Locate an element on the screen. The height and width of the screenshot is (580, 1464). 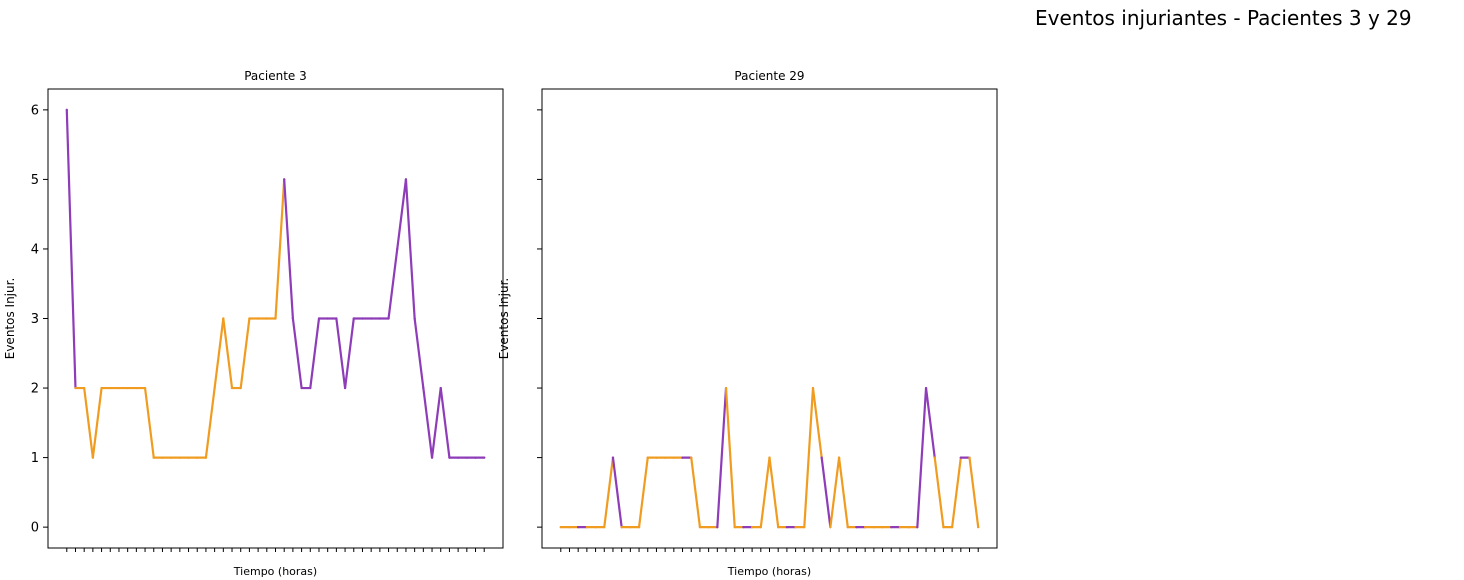
figure-suptitle: Eventos injuriantes - Pacientes 3 y 29 is located at coordinates (1223, 18).